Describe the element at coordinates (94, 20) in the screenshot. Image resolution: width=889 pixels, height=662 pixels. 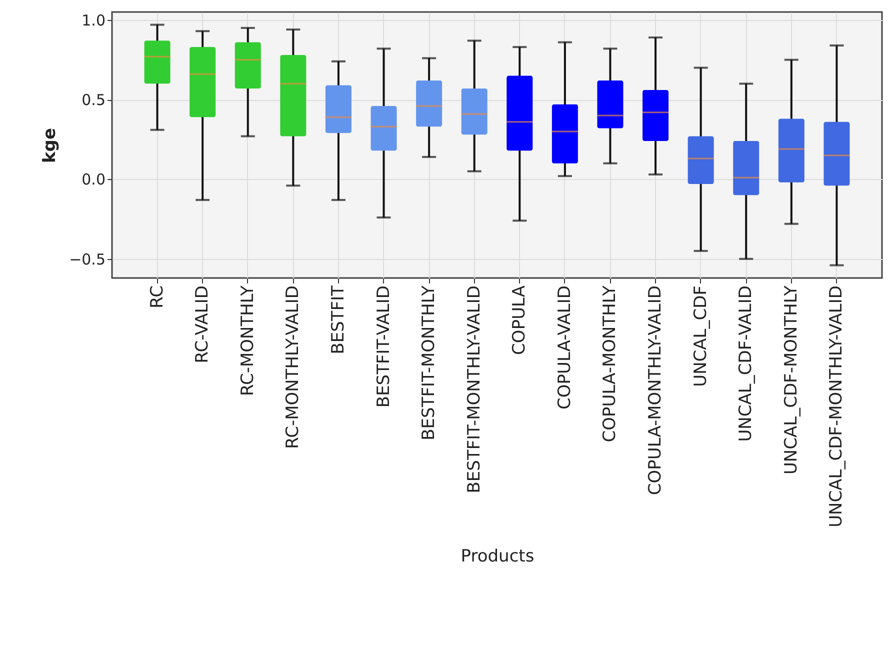
I see `y-tick-label: 1.0` at that location.